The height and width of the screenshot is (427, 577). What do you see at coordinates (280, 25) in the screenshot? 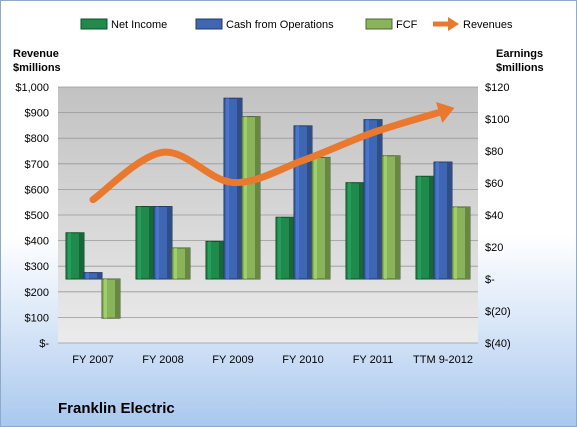
I see `legend-label: Cash from Operations` at bounding box center [280, 25].